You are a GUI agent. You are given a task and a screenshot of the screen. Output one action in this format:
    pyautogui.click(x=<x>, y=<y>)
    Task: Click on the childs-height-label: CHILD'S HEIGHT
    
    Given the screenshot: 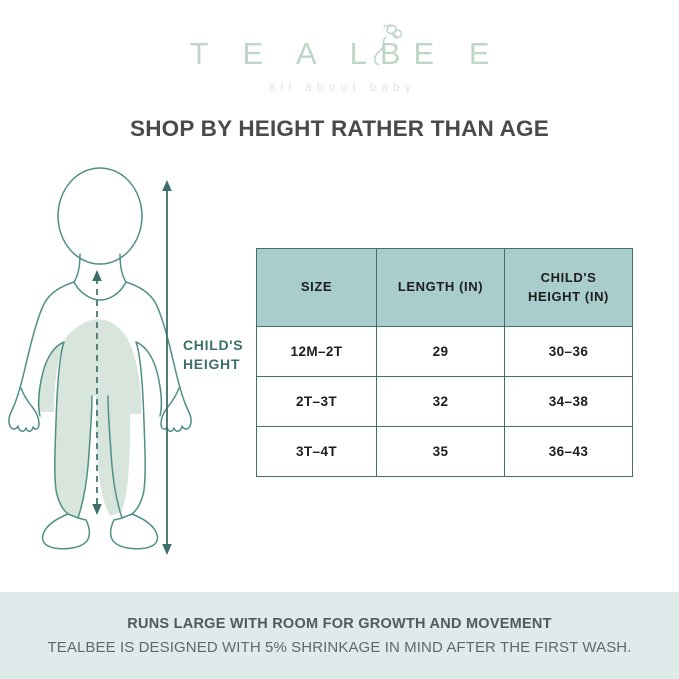 What is the action you would take?
    pyautogui.click(x=228, y=355)
    